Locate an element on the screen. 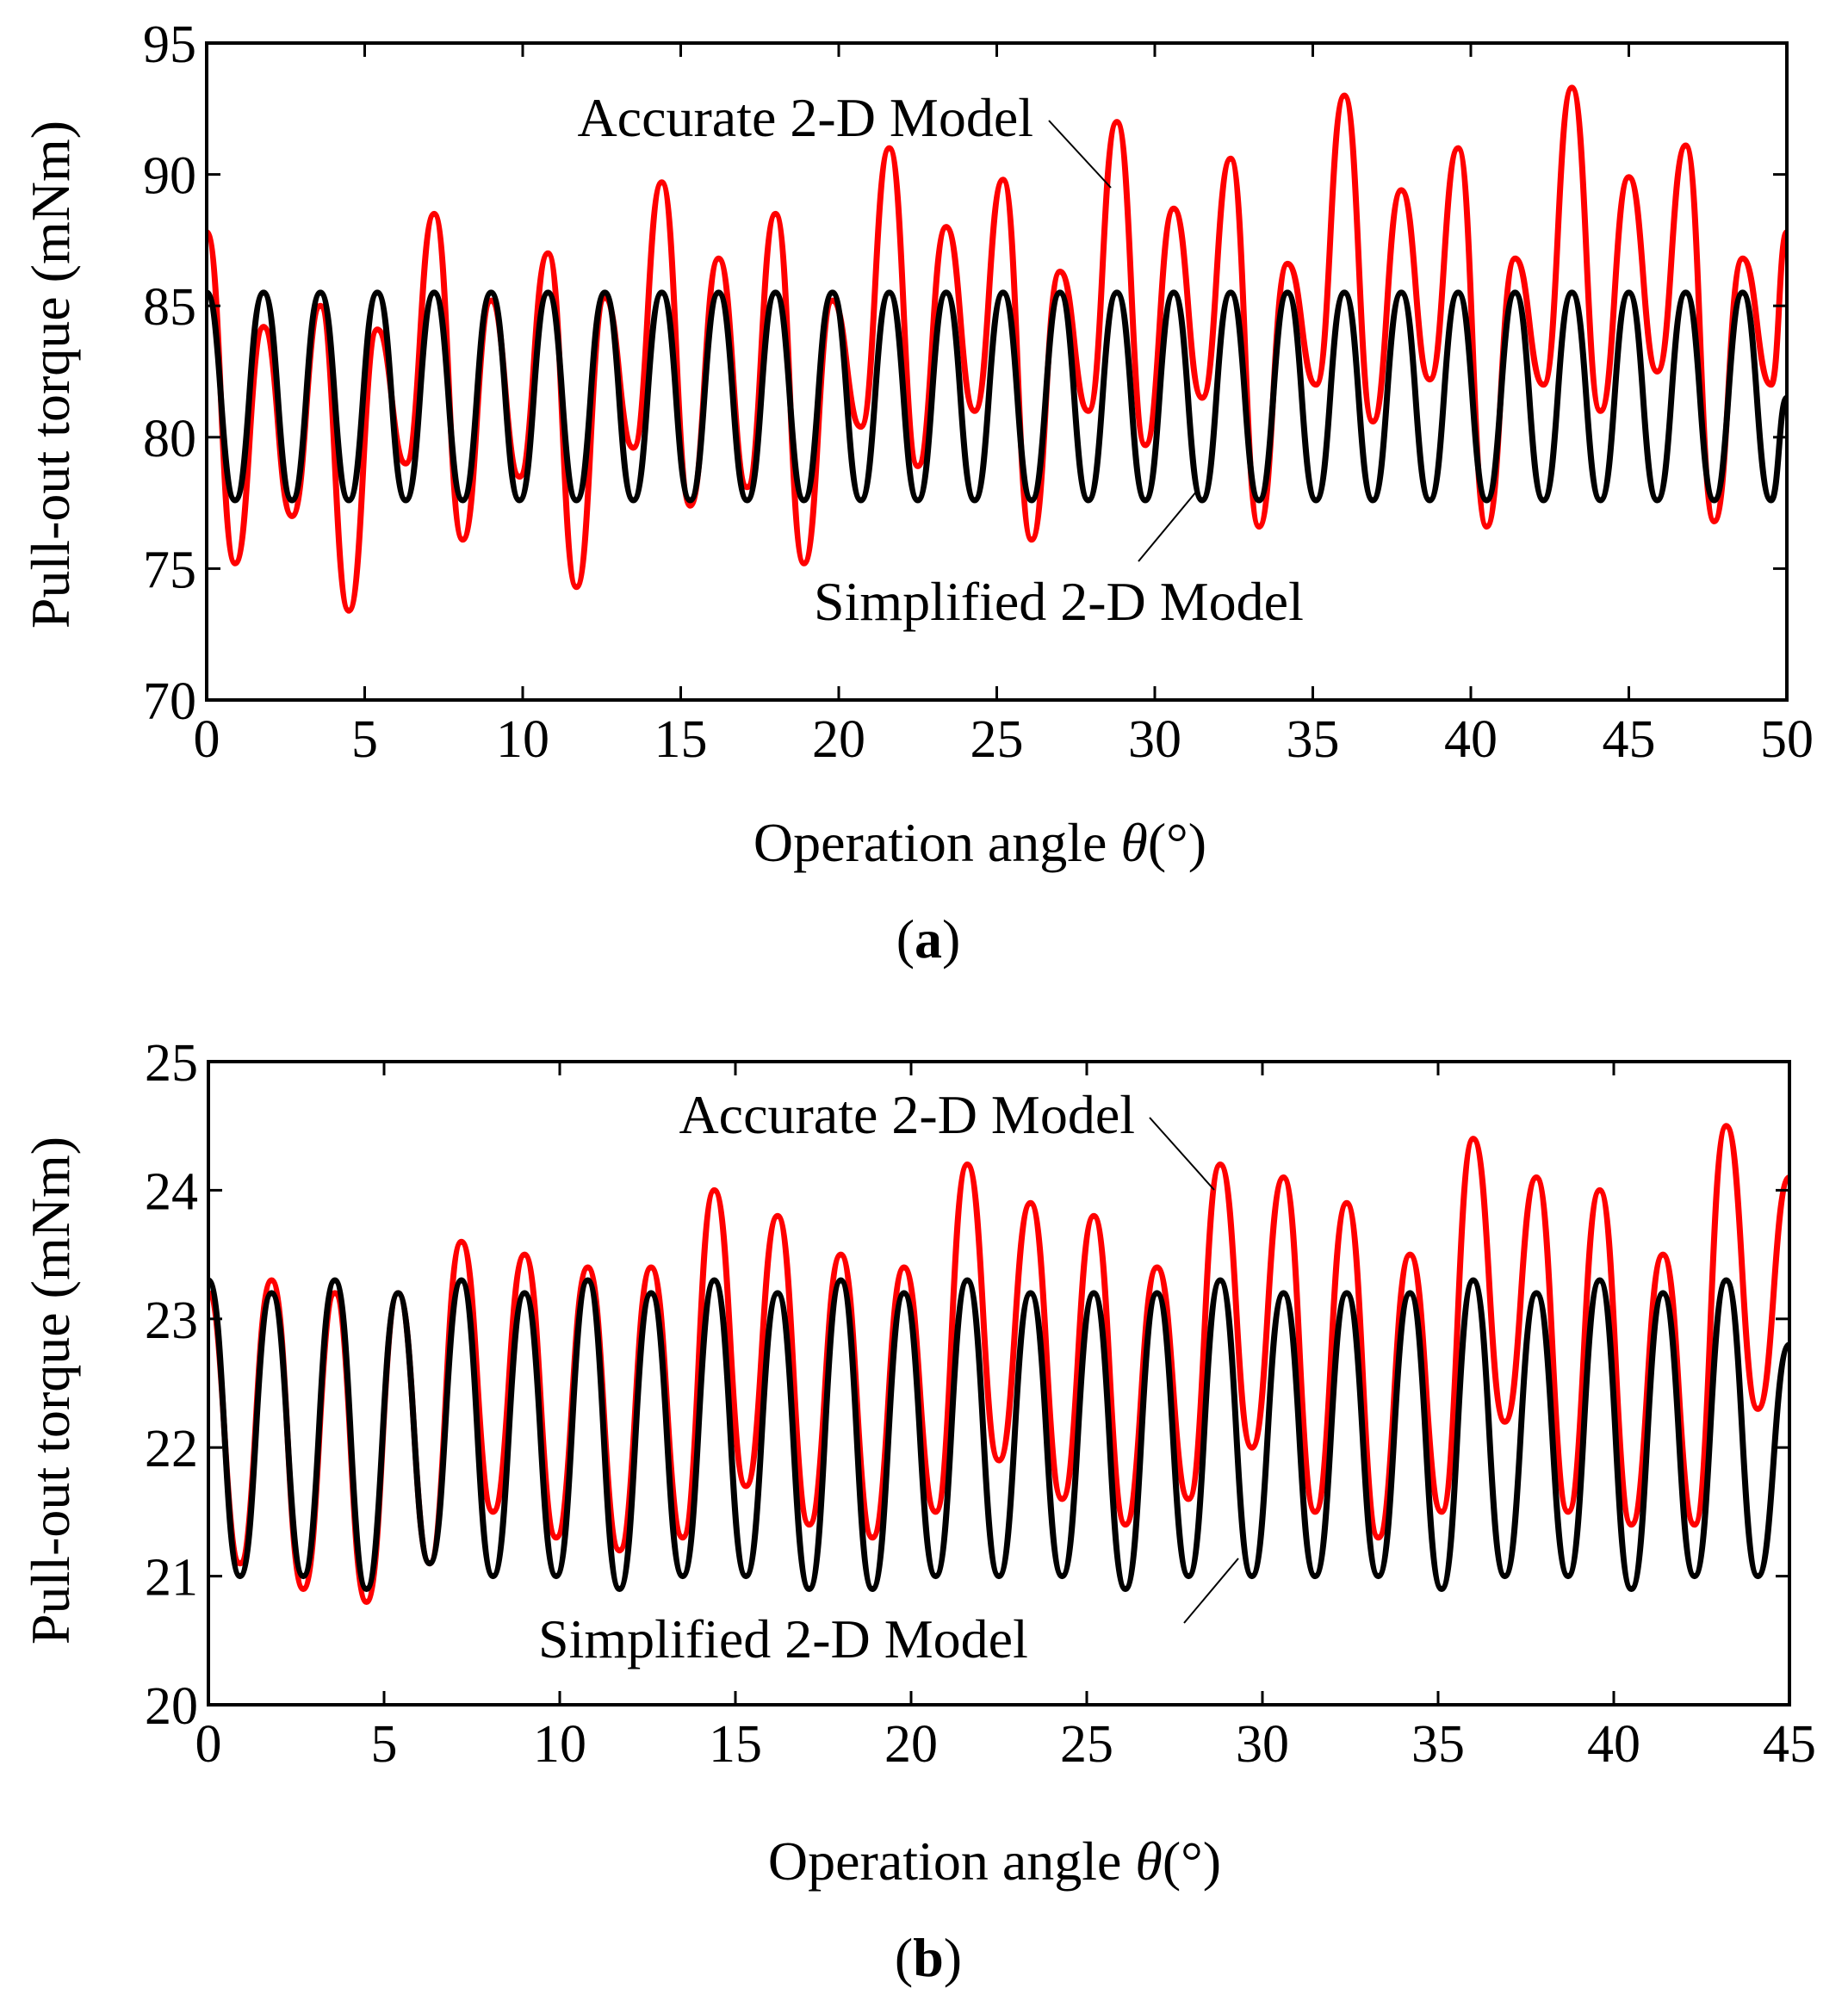  x-axis-label-a: Operation angle θ(°) is located at coordinates (979, 842).